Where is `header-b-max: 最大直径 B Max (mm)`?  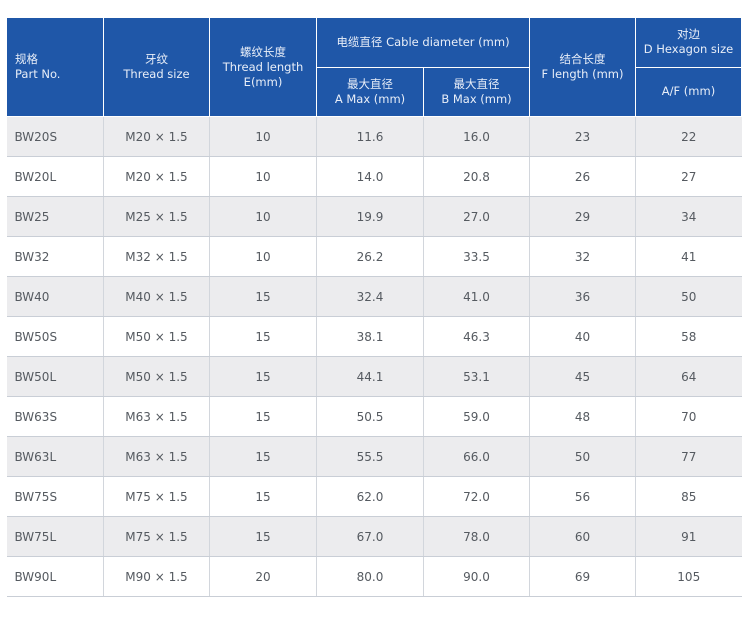
header-b-max: 最大直径 B Max (mm) is located at coordinates (476, 91).